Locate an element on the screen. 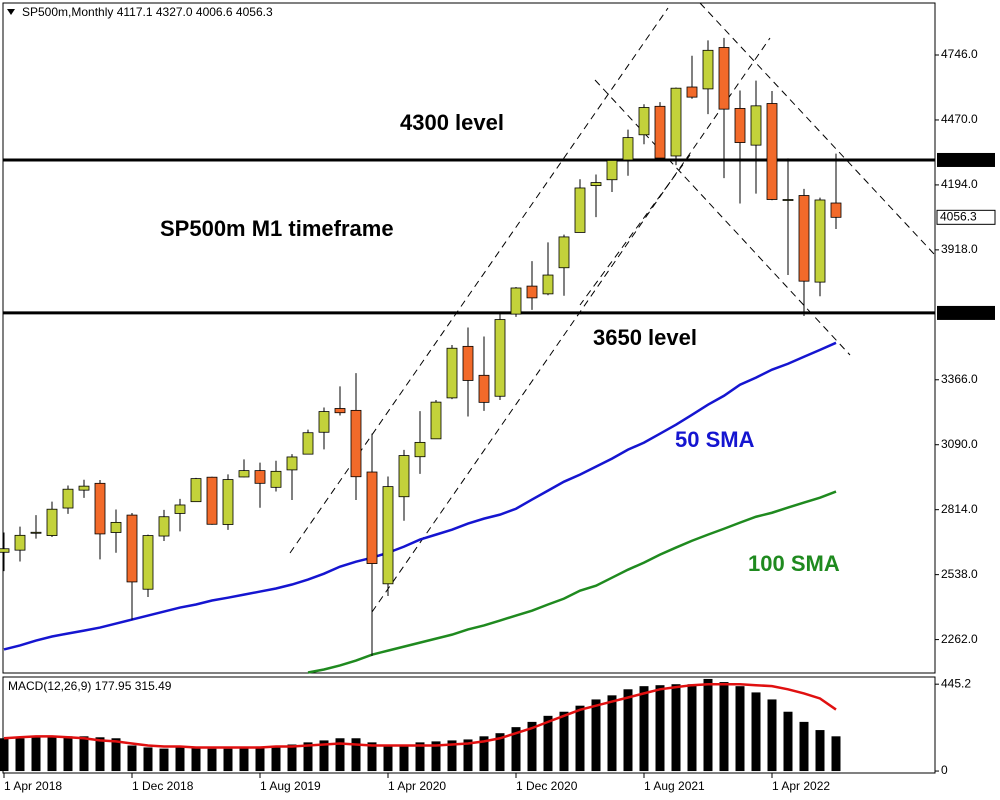  y-tick-label: 445.2 is located at coordinates (956, 683).